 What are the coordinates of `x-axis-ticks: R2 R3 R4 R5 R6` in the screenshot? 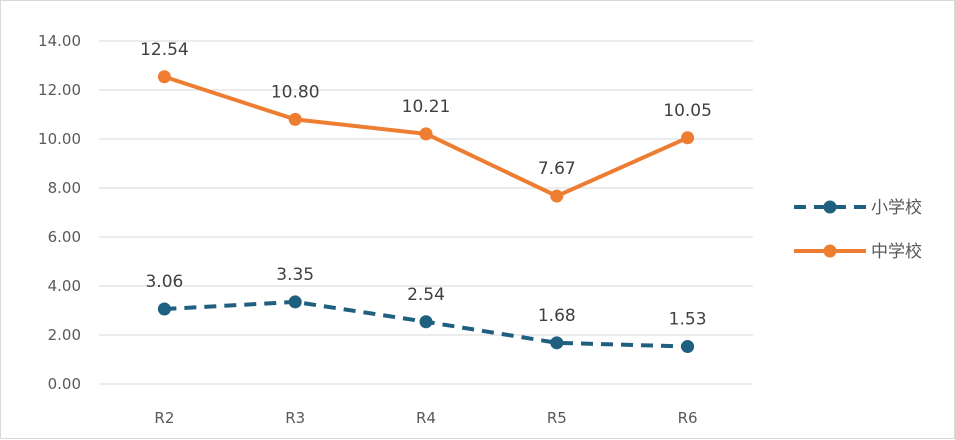 It's located at (425, 418).